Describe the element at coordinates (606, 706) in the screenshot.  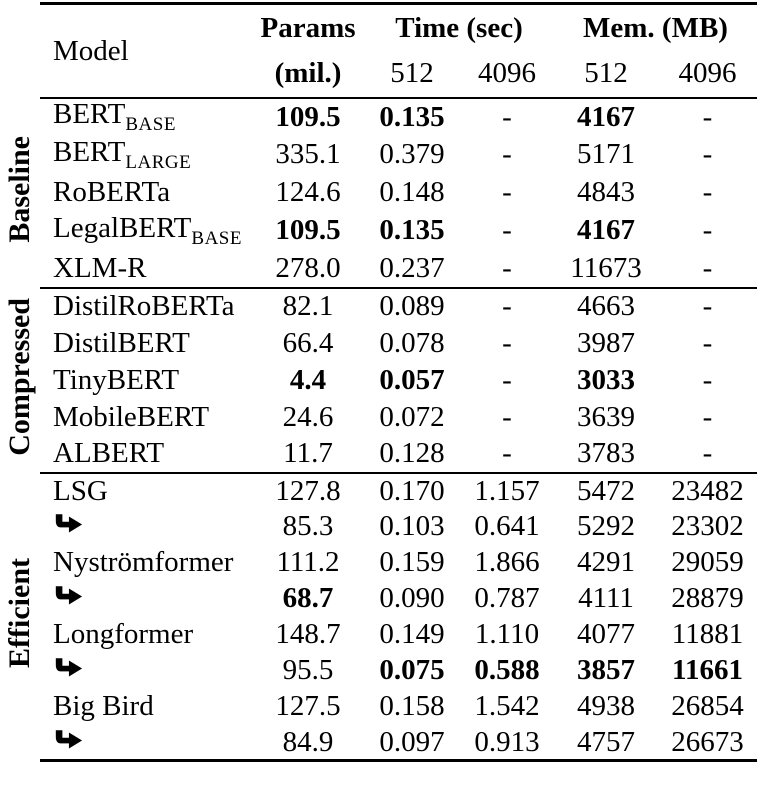
I see `cell-mem-512: 4938` at that location.